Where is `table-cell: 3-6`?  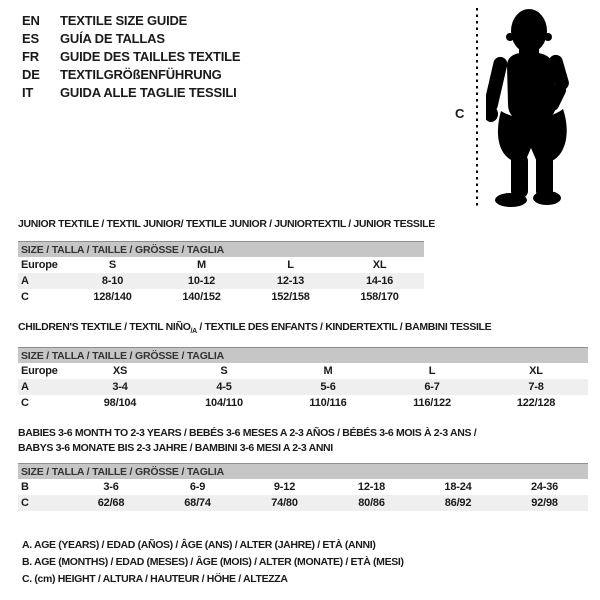 table-cell: 3-6 is located at coordinates (111, 487).